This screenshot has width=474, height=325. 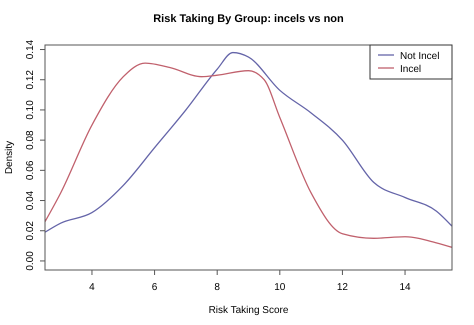 What do you see at coordinates (30, 80) in the screenshot?
I see `y-tick-label: 0.12` at bounding box center [30, 80].